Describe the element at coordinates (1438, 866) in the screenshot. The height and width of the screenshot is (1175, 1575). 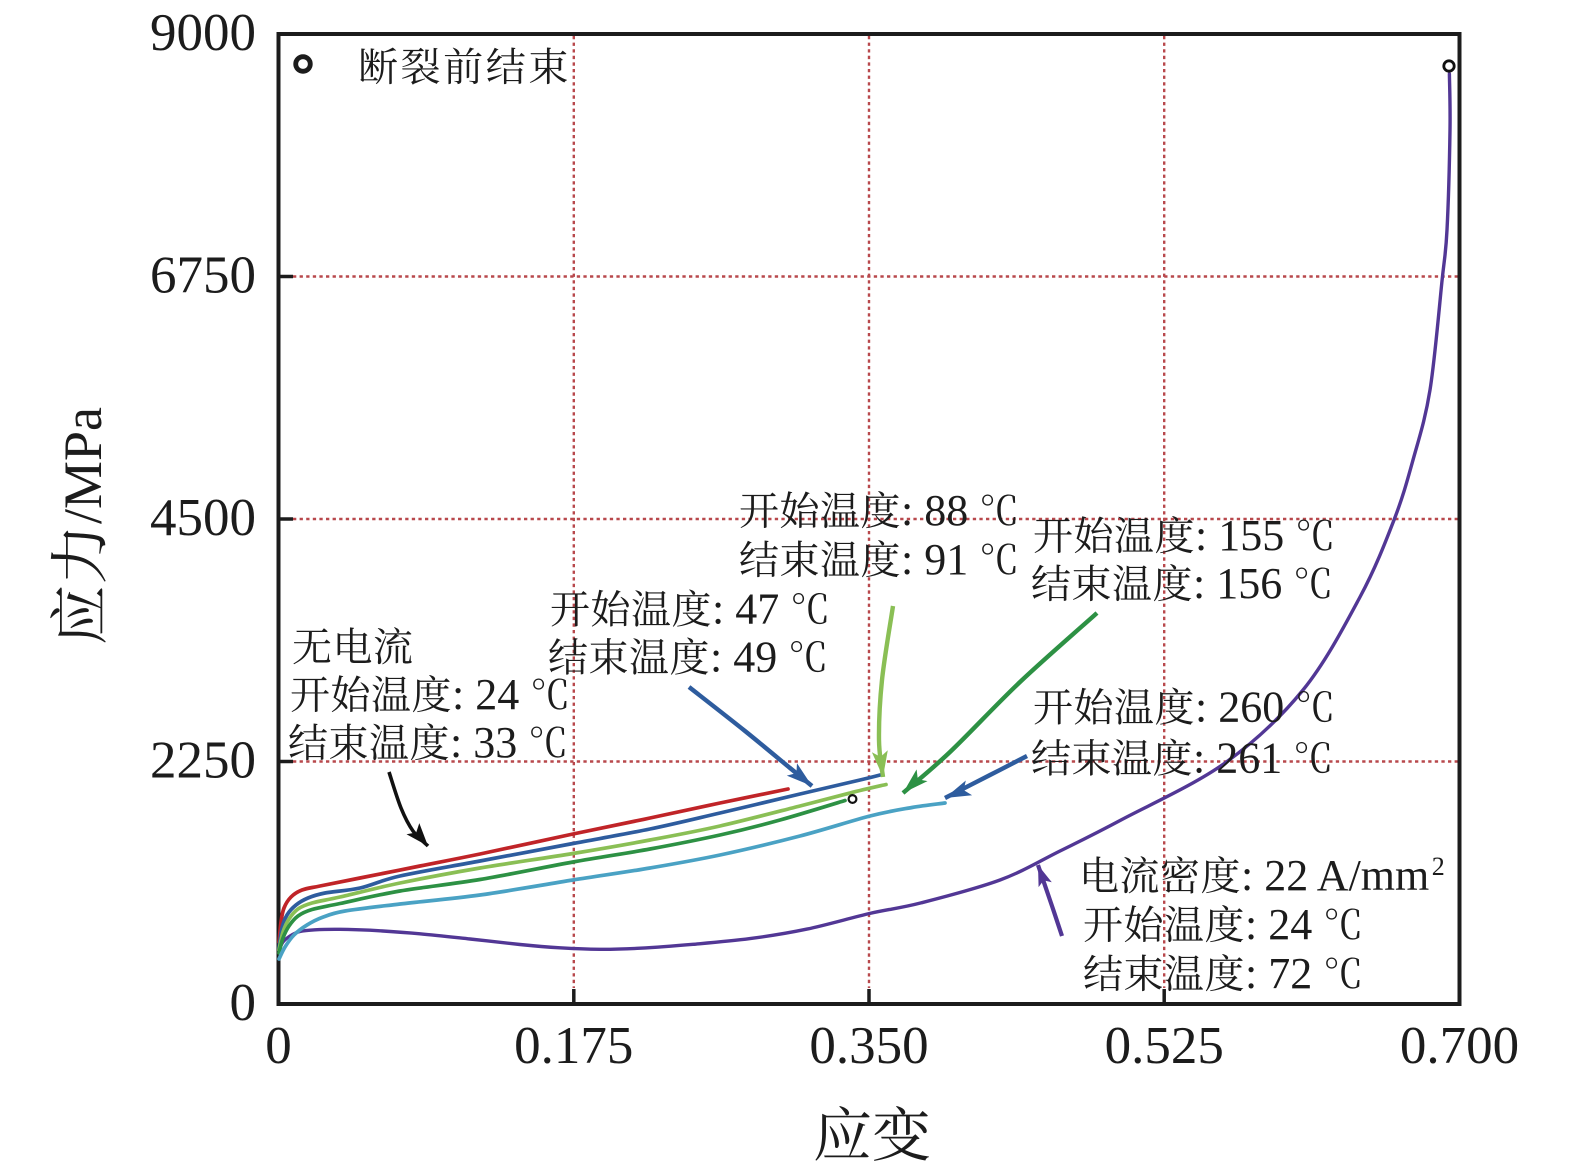
I see `svg-text: 2` at that location.